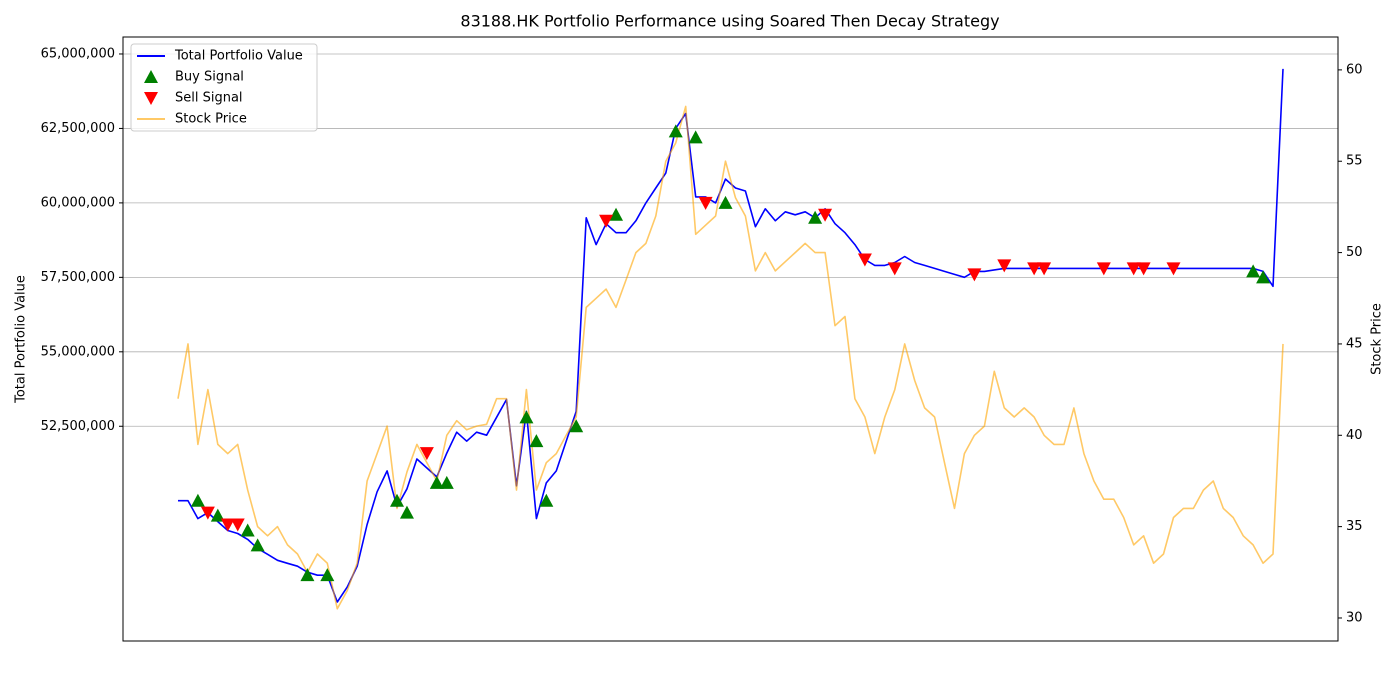 The image size is (1400, 700). What do you see at coordinates (1354, 435) in the screenshot?
I see `y2-tick-label: 40` at bounding box center [1354, 435].